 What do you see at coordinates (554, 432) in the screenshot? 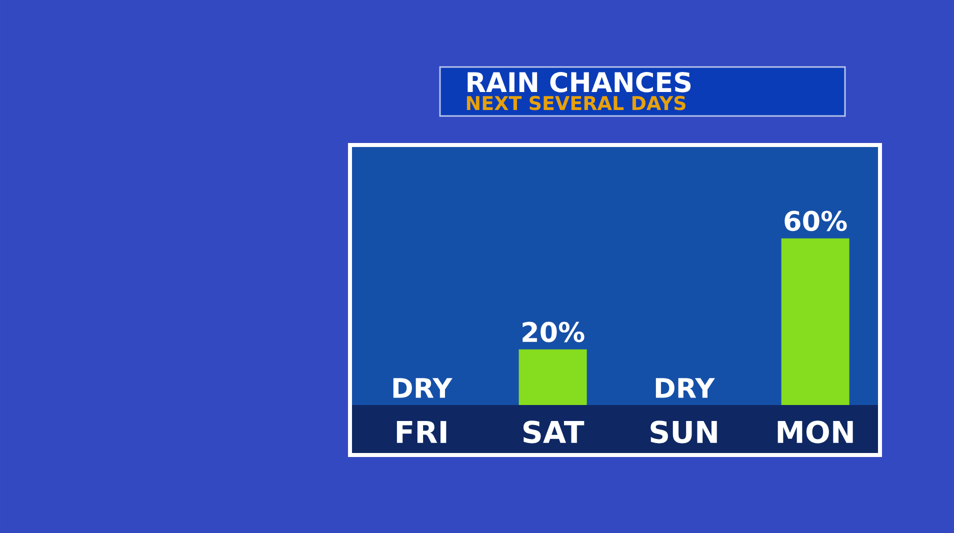
I see `x-tick-label: SAT` at bounding box center [554, 432].